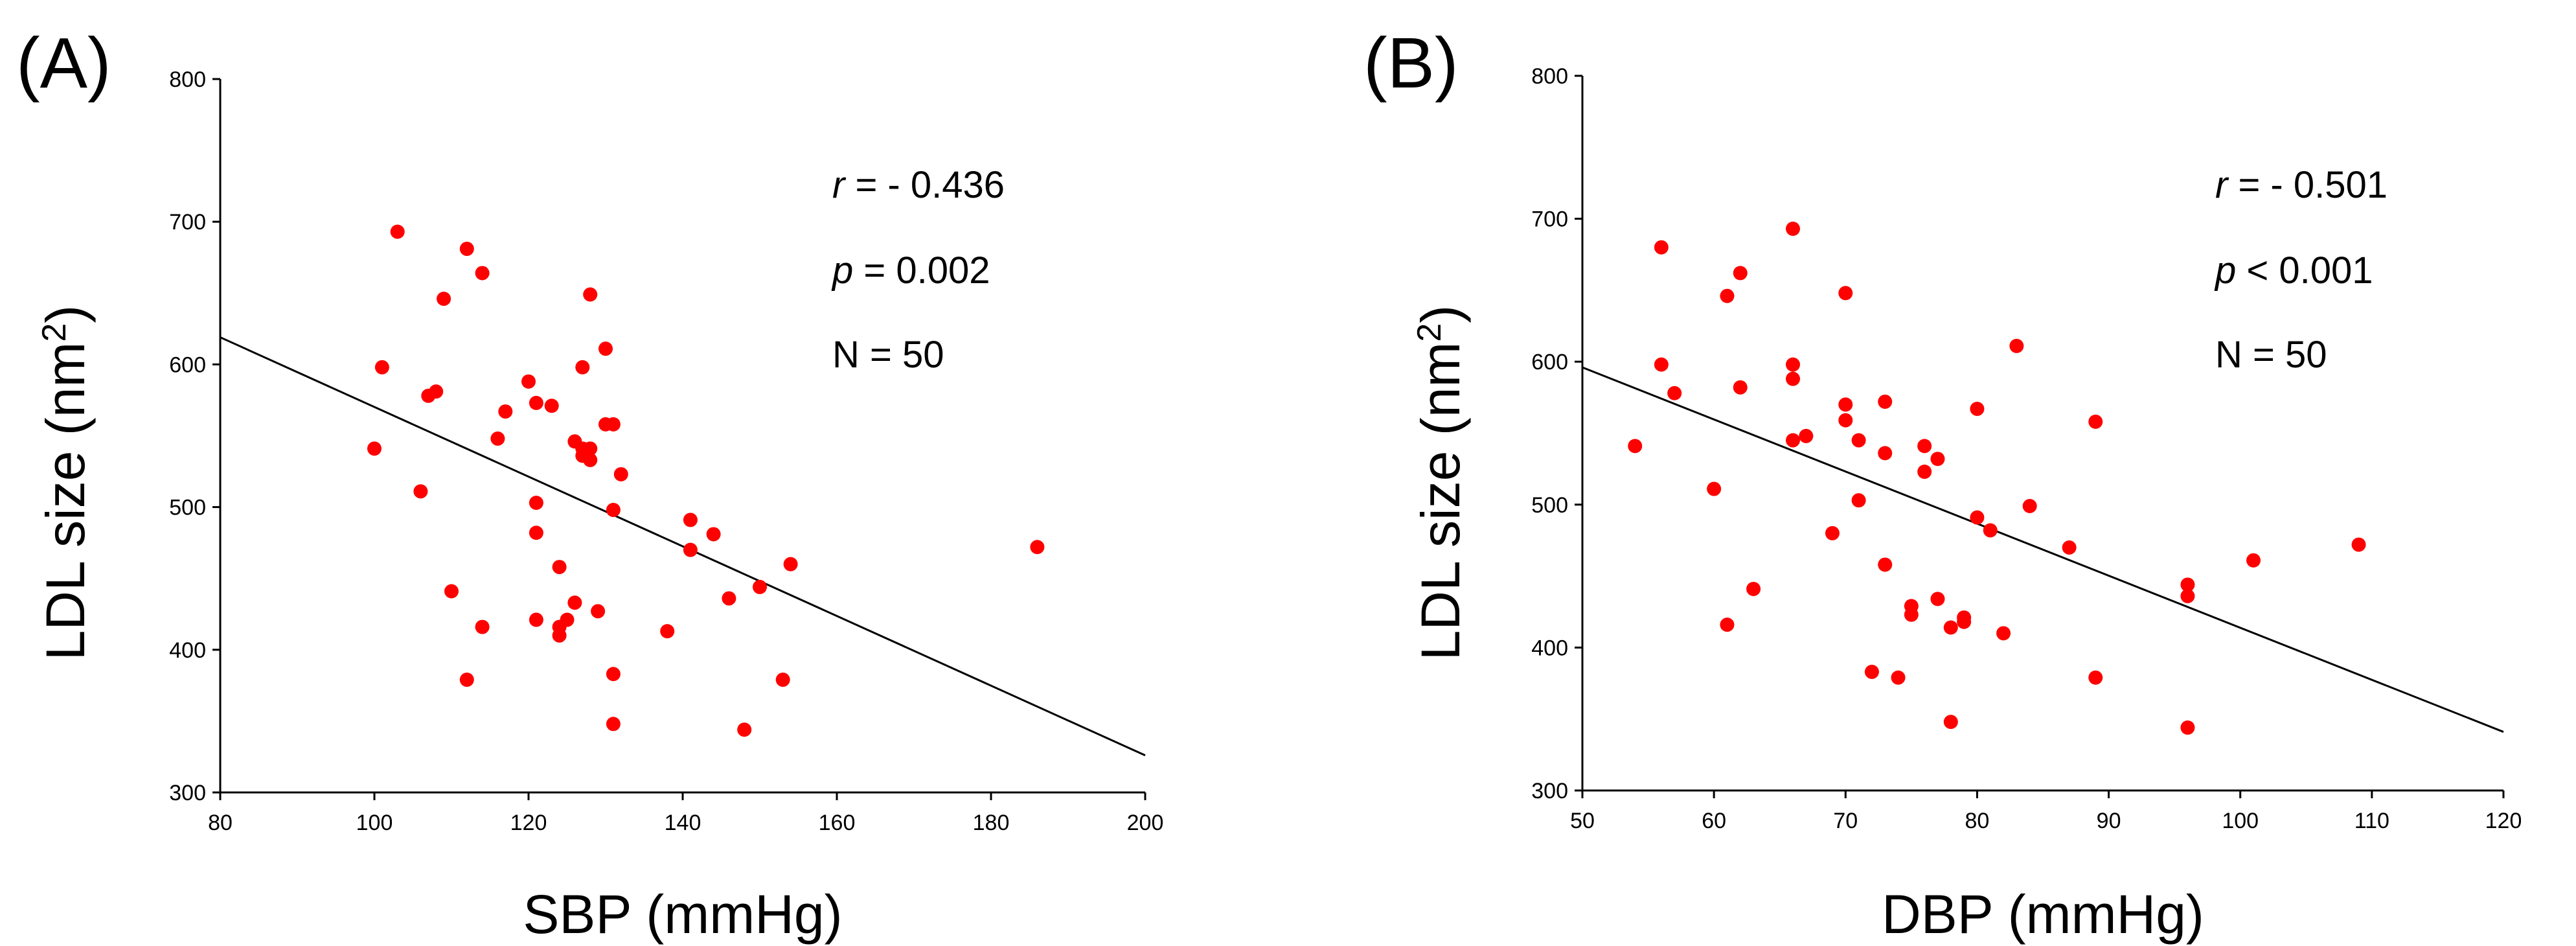  What do you see at coordinates (528, 823) in the screenshot?
I see `panel-a-x-tick-label: 120` at bounding box center [528, 823].